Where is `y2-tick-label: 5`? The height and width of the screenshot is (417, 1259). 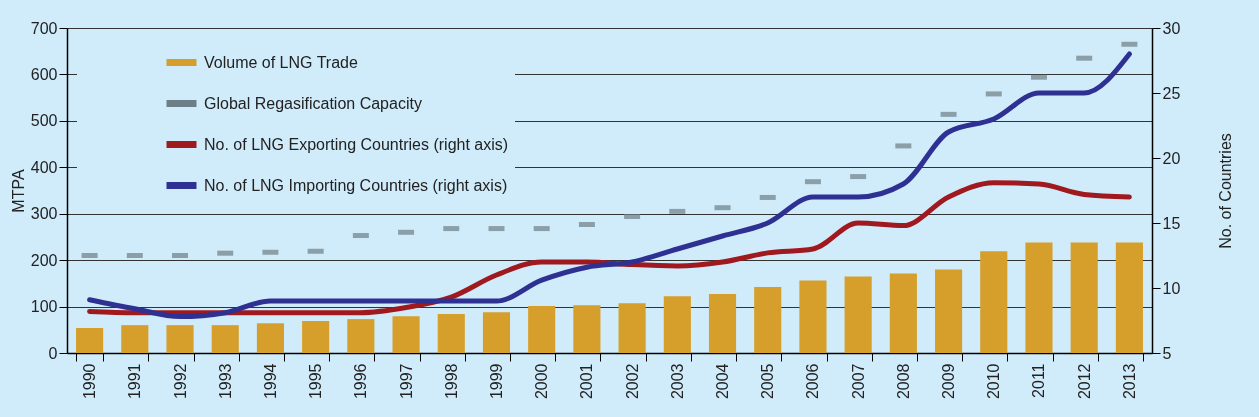
y2-tick-label: 5 is located at coordinates (1167, 353).